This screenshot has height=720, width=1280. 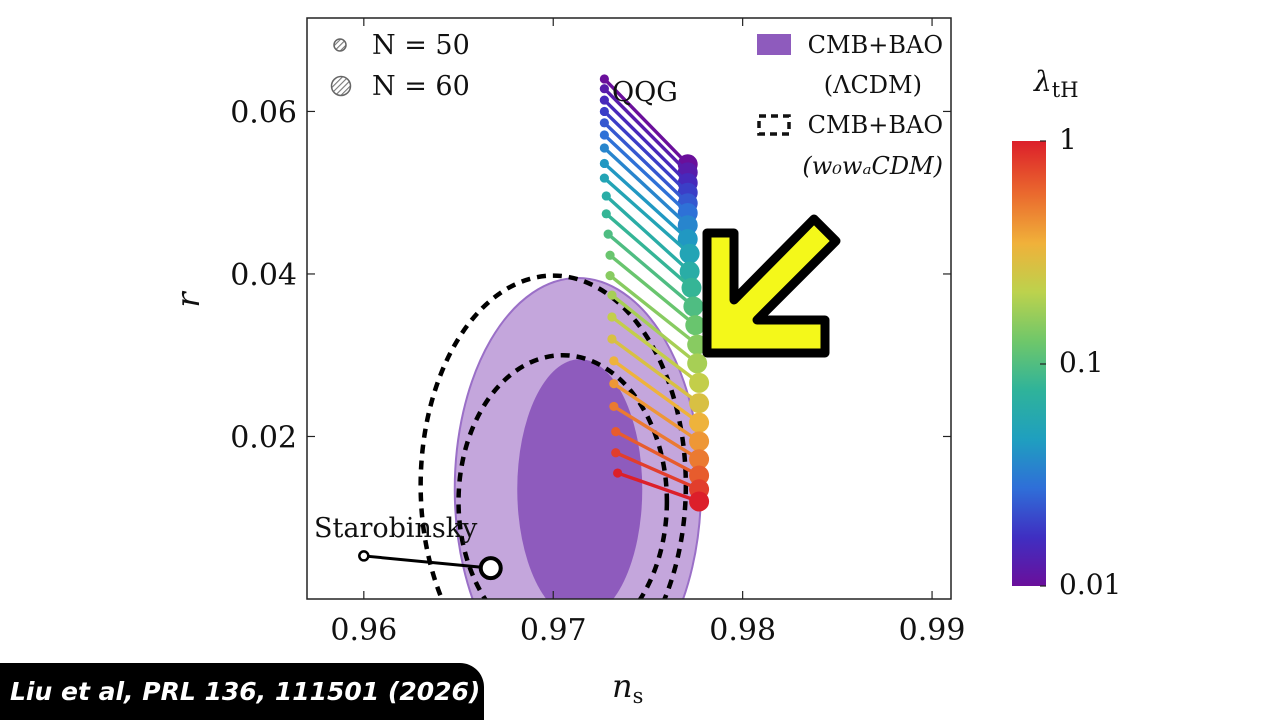 What do you see at coordinates (1056, 83) in the screenshot?
I see `colorbar-title: λtH` at bounding box center [1056, 83].